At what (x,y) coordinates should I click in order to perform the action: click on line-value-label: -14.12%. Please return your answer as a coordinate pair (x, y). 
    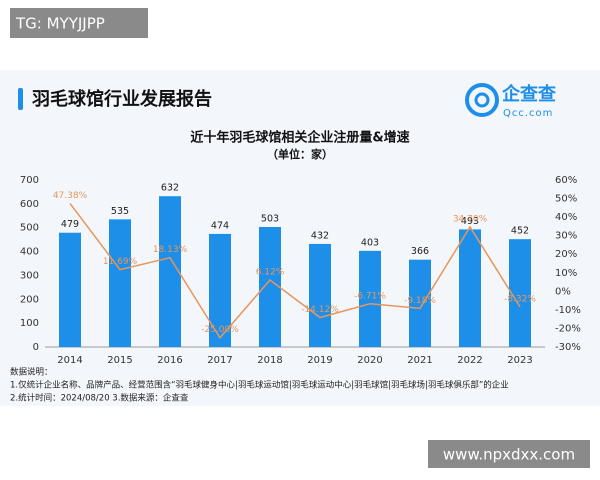
    Looking at the image, I should click on (320, 310).